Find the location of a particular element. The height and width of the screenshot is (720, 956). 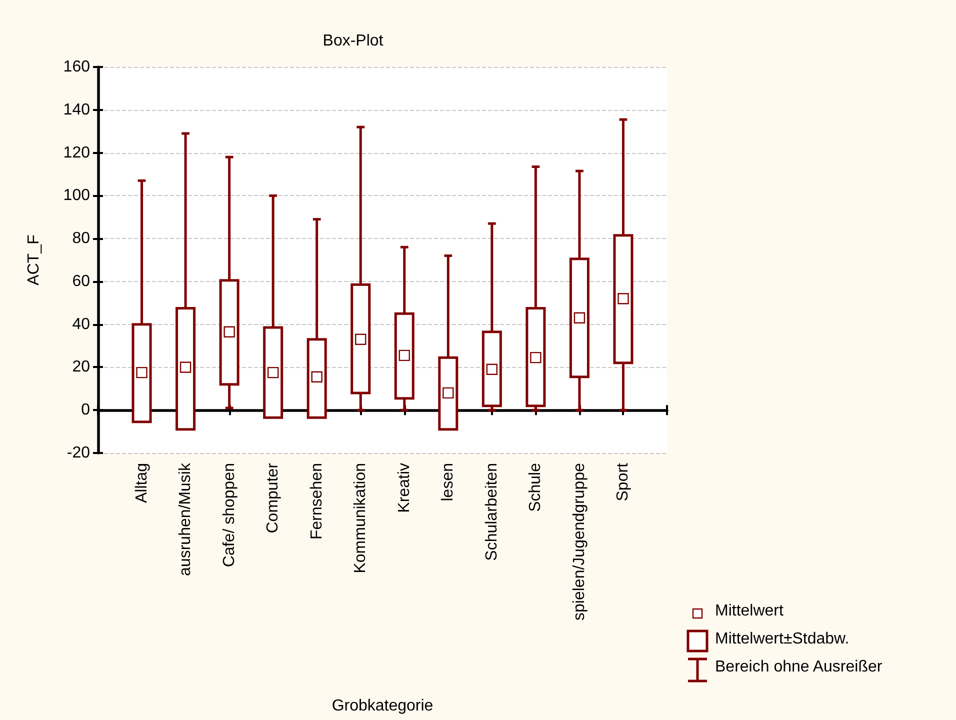

y-tick-label: 160 is located at coordinates (76, 67).